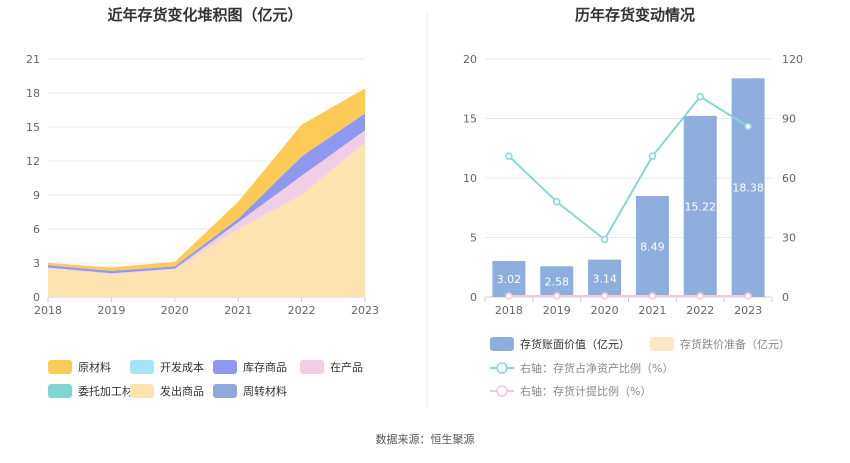 Image resolution: width=850 pixels, height=463 pixels. What do you see at coordinates (425, 439) in the screenshot?
I see `data-source-note: 数据来源：恒生聚源` at bounding box center [425, 439].